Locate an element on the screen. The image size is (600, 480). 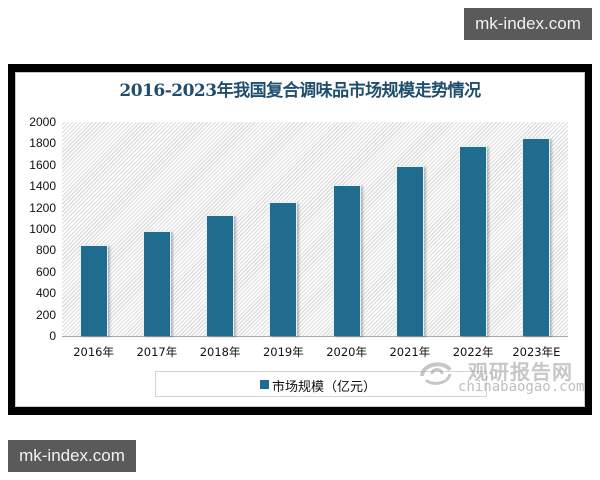
y-tick-label: 400 is located at coordinates (45, 293).